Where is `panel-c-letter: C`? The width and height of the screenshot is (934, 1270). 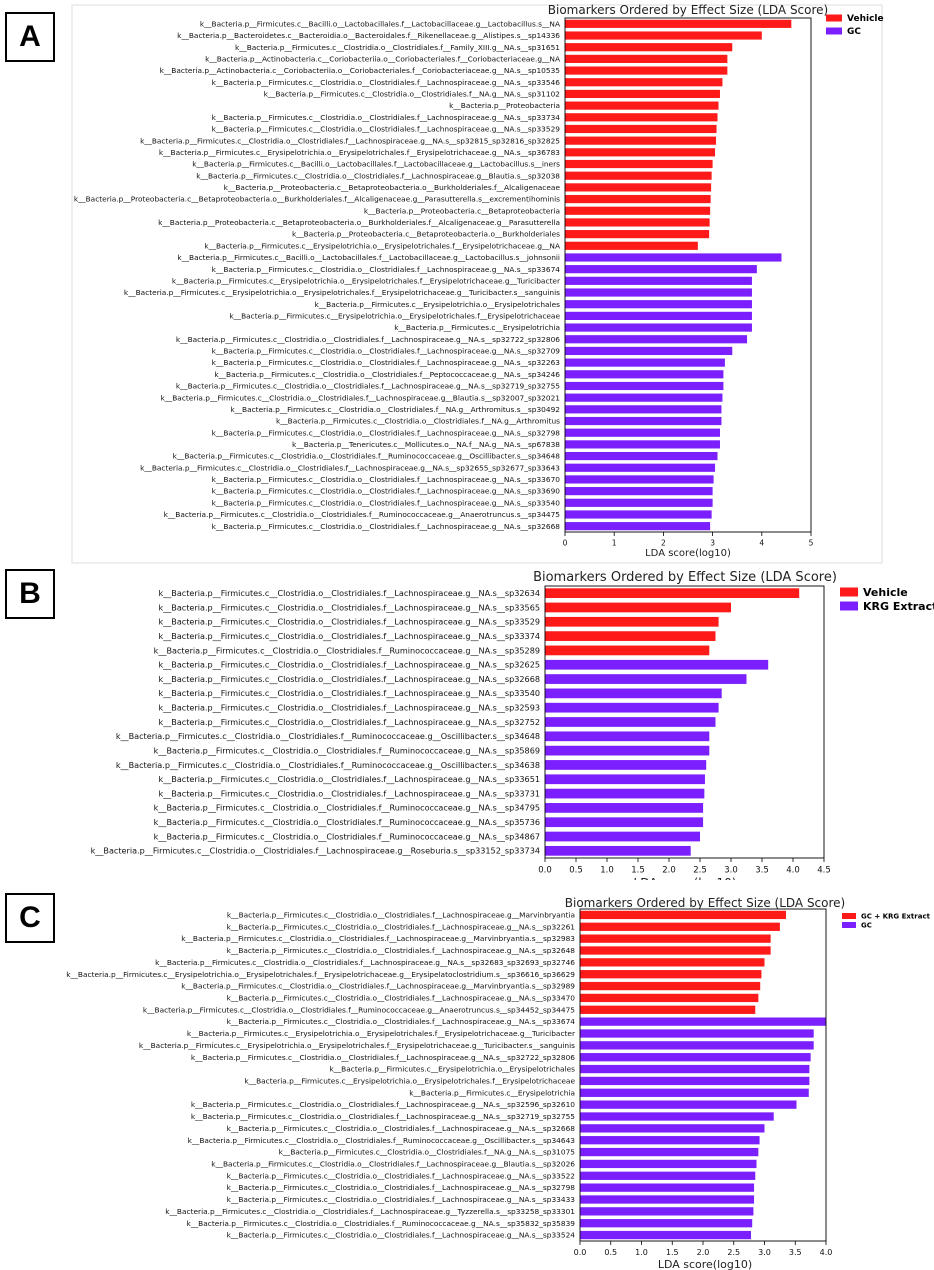 panel-c-letter: C is located at coordinates (30, 918).